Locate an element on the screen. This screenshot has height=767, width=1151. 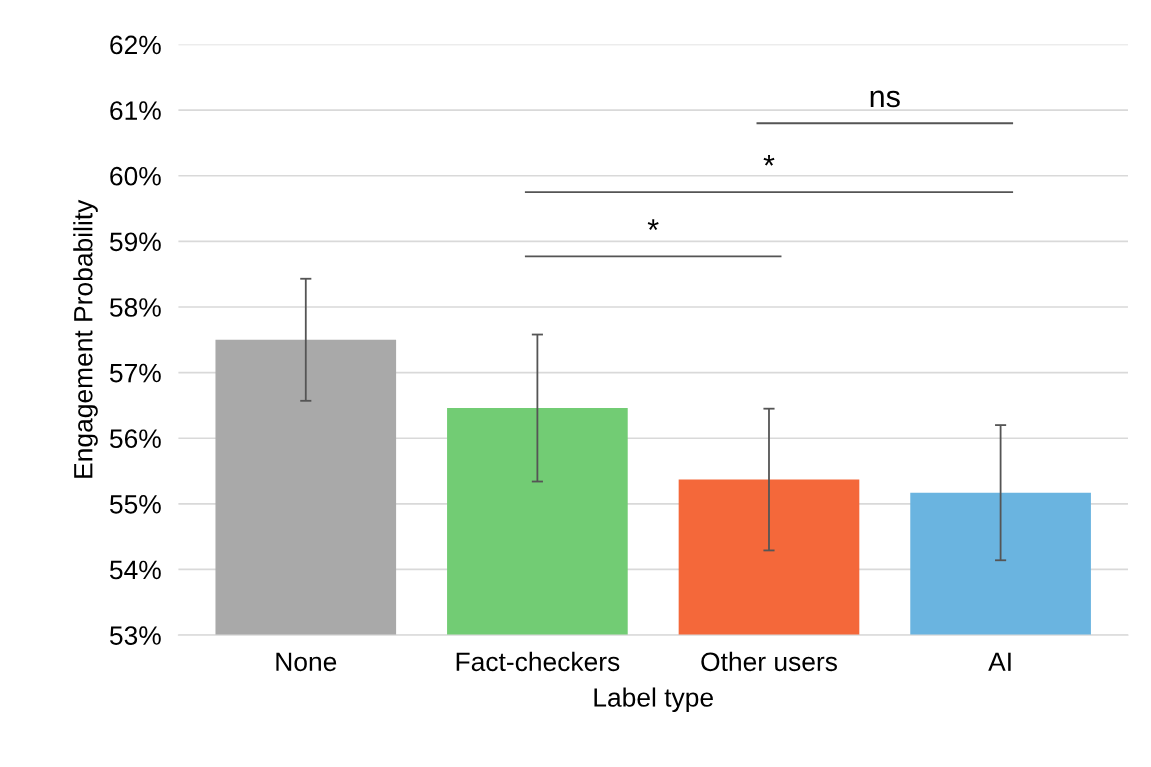
y-tick-label: 56% is located at coordinates (135, 439).